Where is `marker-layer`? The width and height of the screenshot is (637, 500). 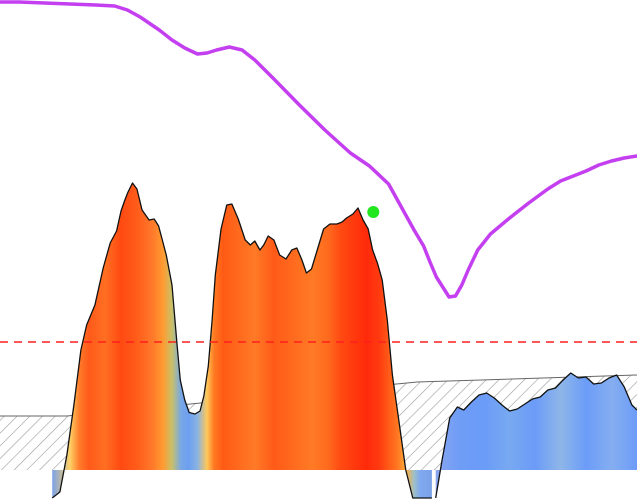
marker-layer is located at coordinates (373, 212).